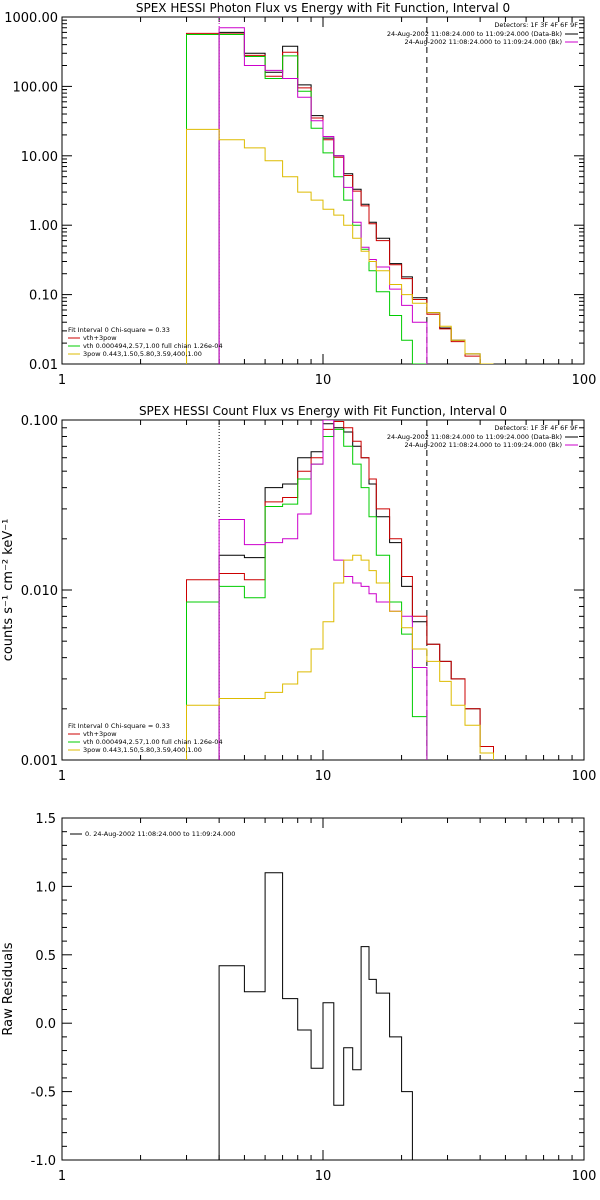 This screenshot has height=1200, width=600. I want to click on y-tick-label: 0.5, so click(45, 956).